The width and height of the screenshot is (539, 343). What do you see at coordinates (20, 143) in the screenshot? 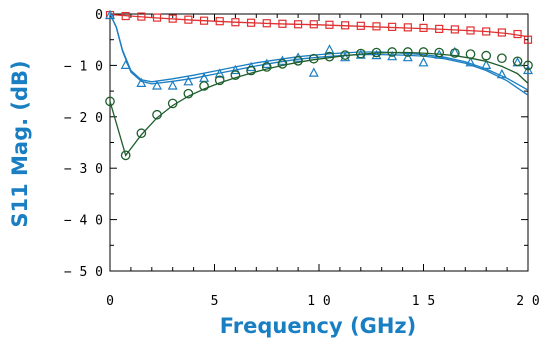
I see `y-axis-title: S11 Mag. (dB)` at bounding box center [20, 143].